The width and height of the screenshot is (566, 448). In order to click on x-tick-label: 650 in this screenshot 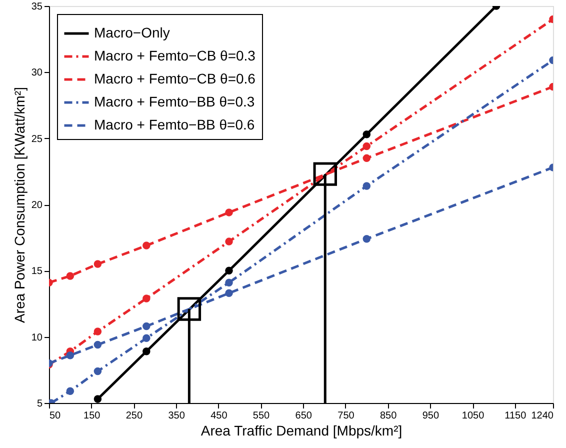, I will do `click(303, 416)`.